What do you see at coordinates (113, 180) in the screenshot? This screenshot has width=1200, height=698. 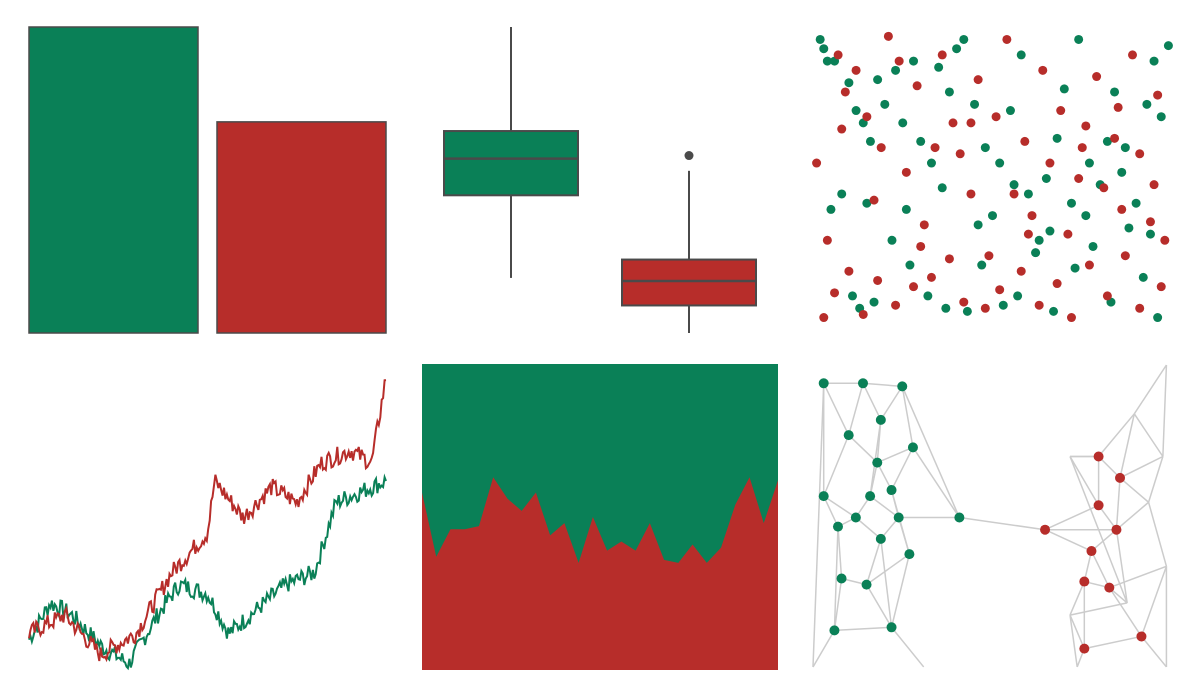 I see `bar` at bounding box center [113, 180].